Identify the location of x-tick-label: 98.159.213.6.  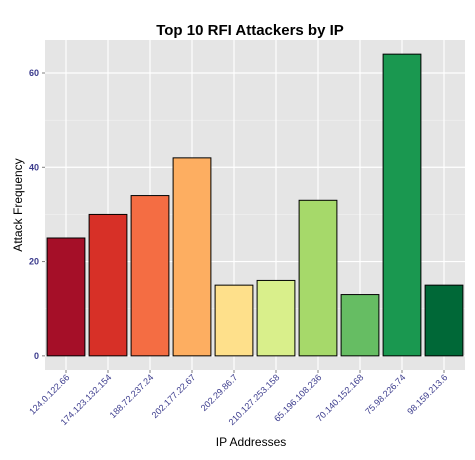
(427, 394).